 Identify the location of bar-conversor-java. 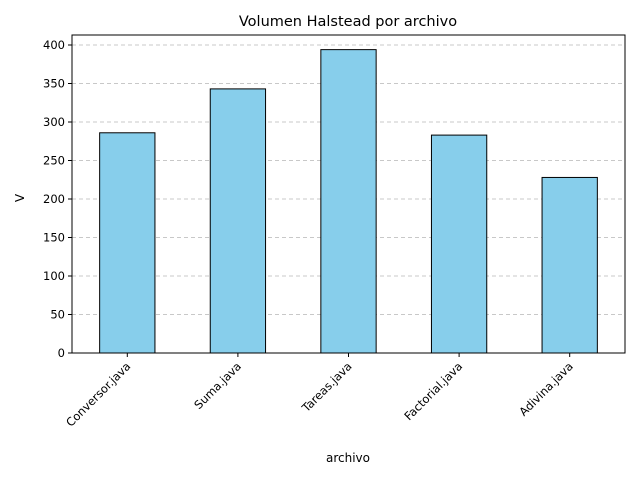
(127, 243).